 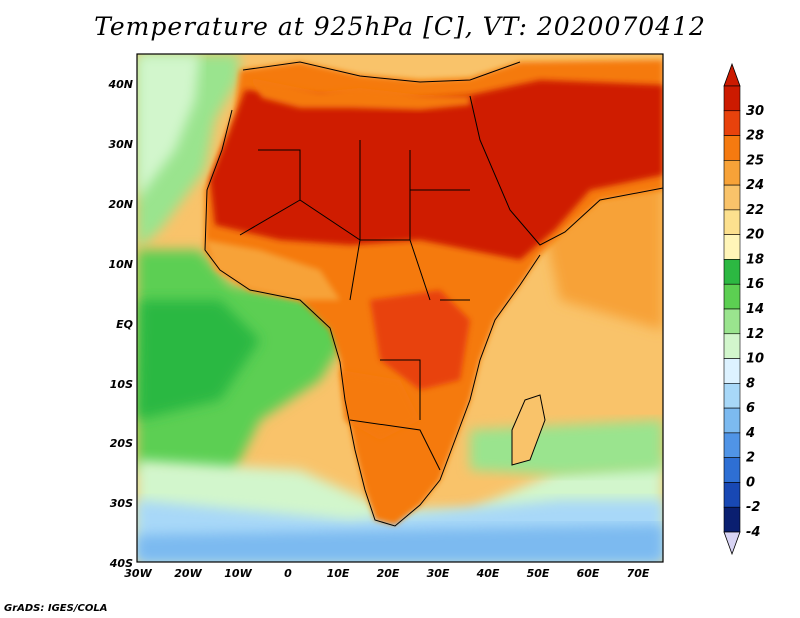 What do you see at coordinates (124, 324) in the screenshot?
I see `lat-label-eq: EQ` at bounding box center [124, 324].